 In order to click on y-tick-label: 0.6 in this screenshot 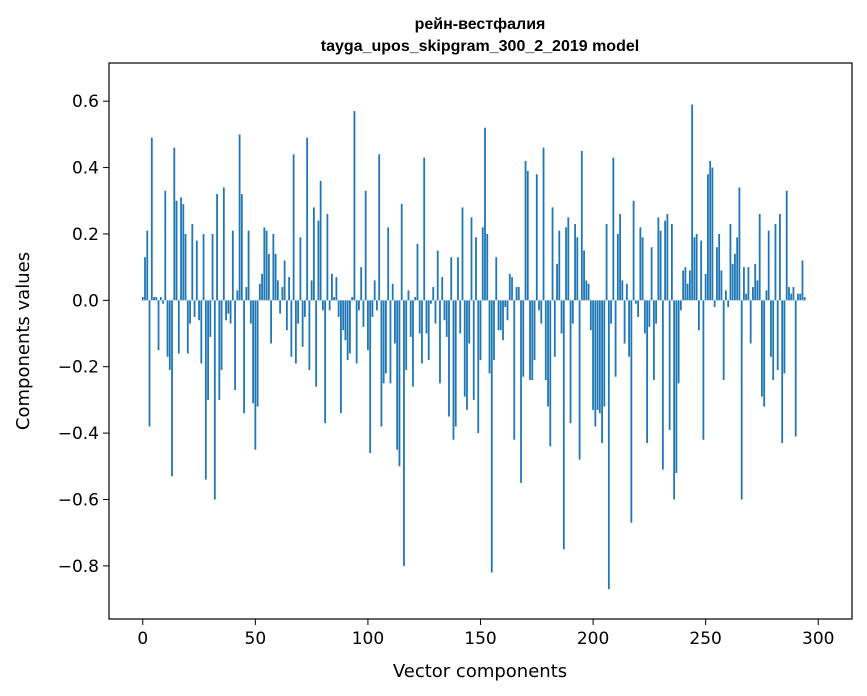, I will do `click(85, 102)`.